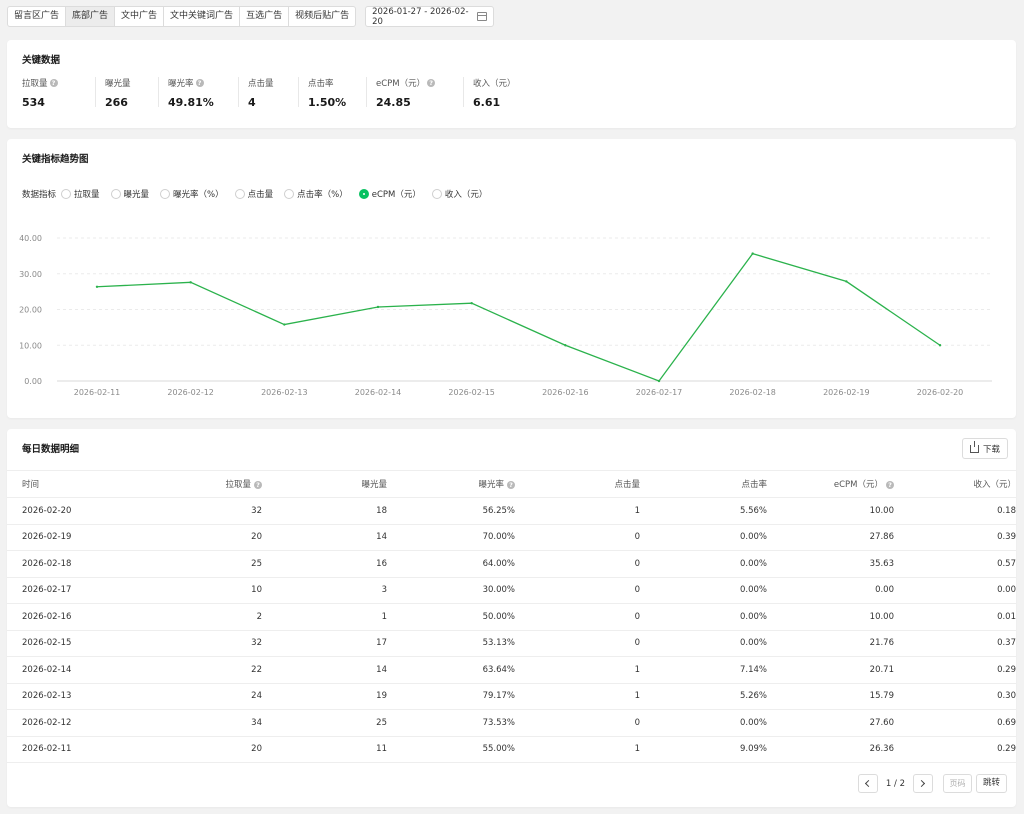  I want to click on metric-value: 49.81%, so click(191, 102).